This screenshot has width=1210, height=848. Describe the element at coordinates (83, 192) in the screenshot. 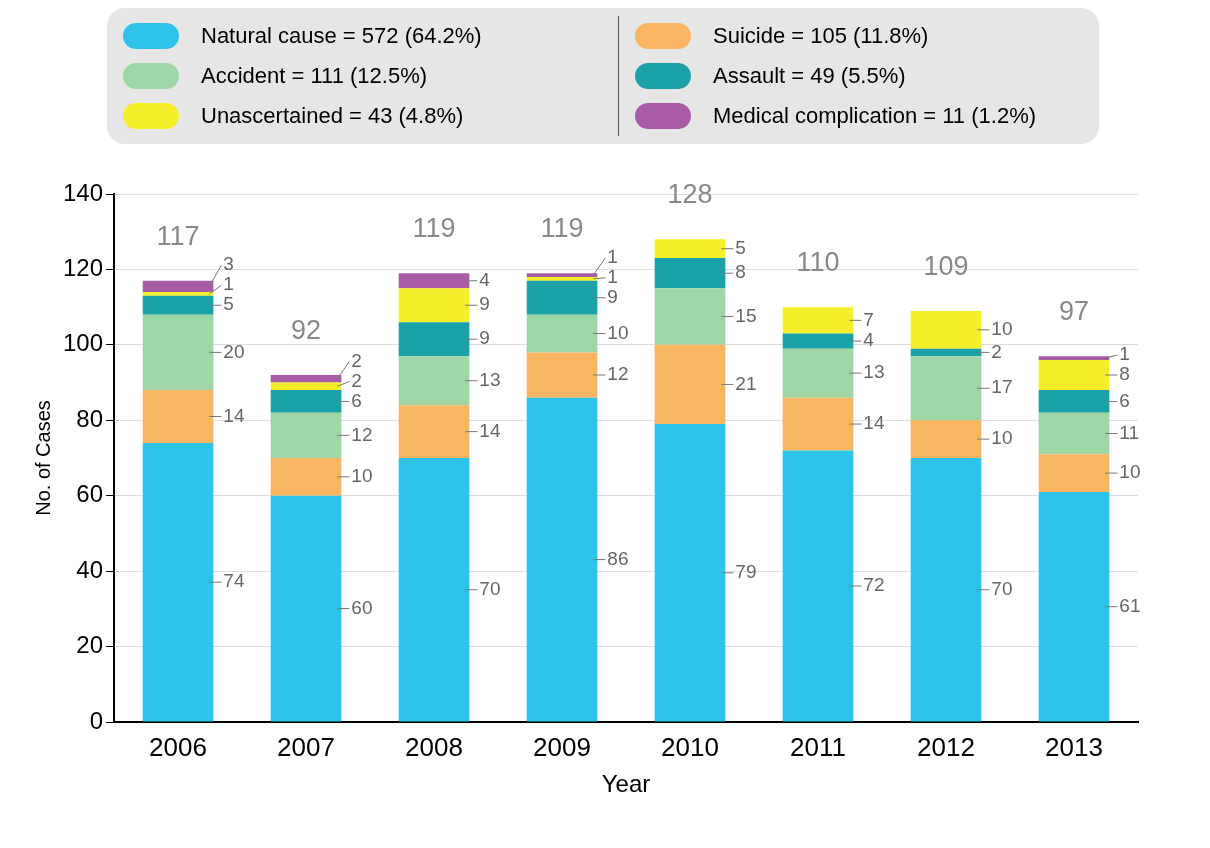

I see `y-tick-label: 140` at that location.